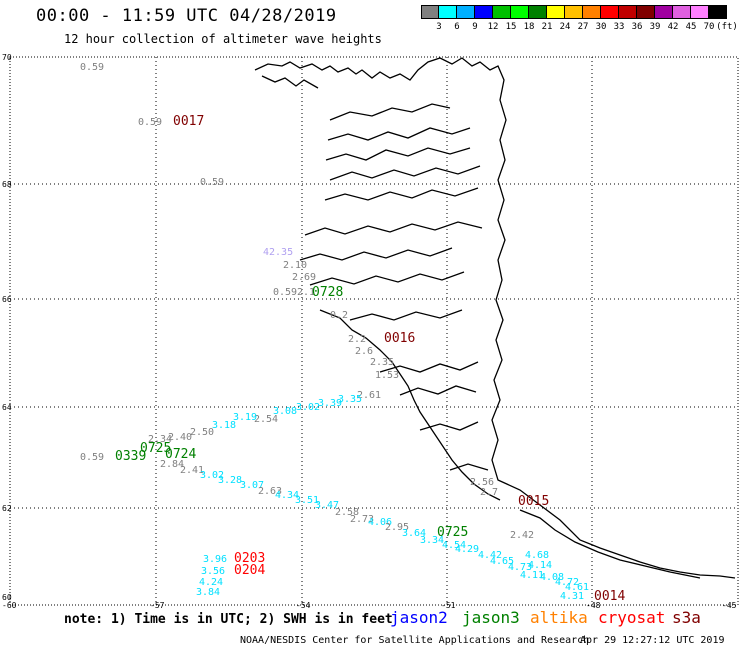 The height and width of the screenshot is (650, 740). What do you see at coordinates (619, 27) in the screenshot?
I see `legend-label: 33` at bounding box center [619, 27].